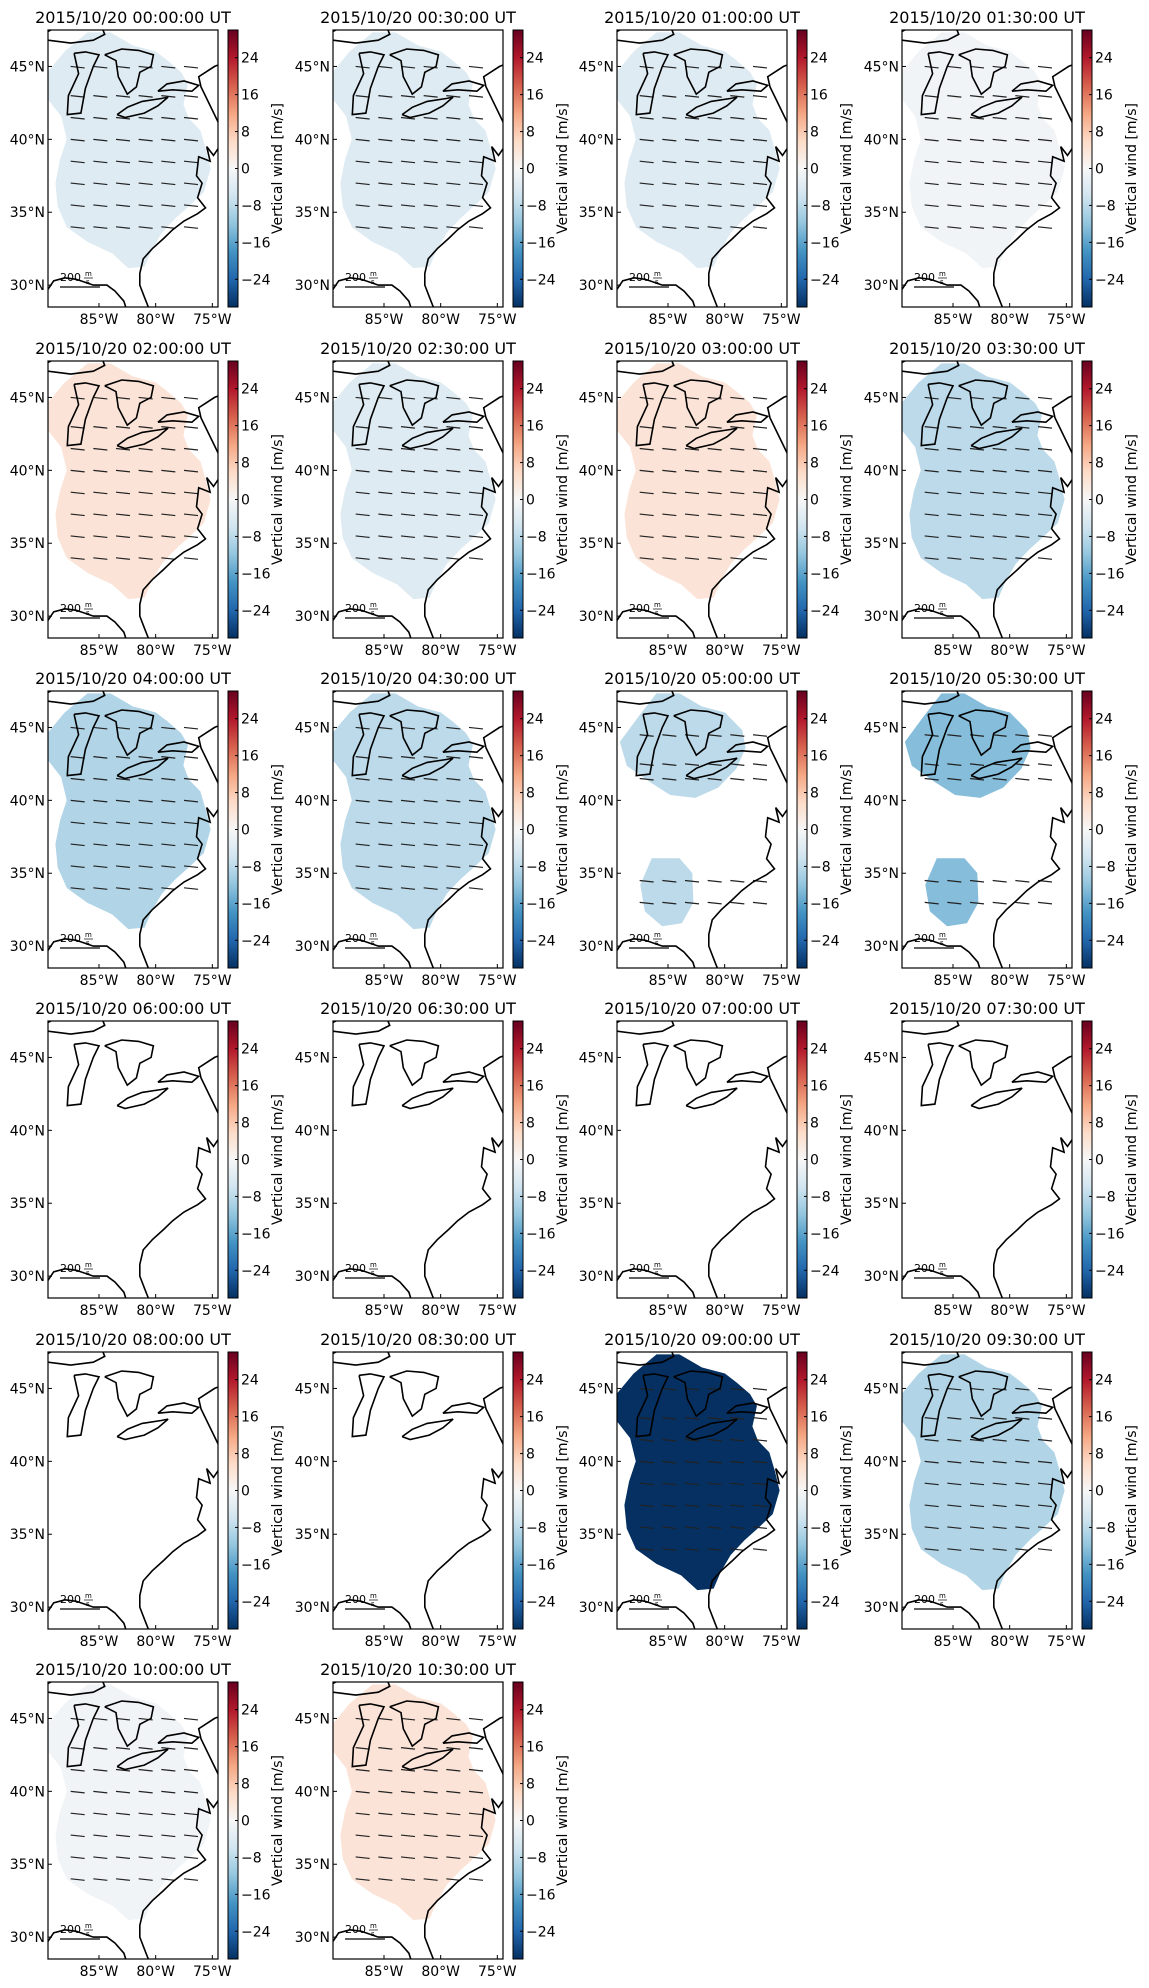 This screenshot has width=1149, height=1988. What do you see at coordinates (133, 168) in the screenshot?
I see `map-area: 200 ms` at bounding box center [133, 168].